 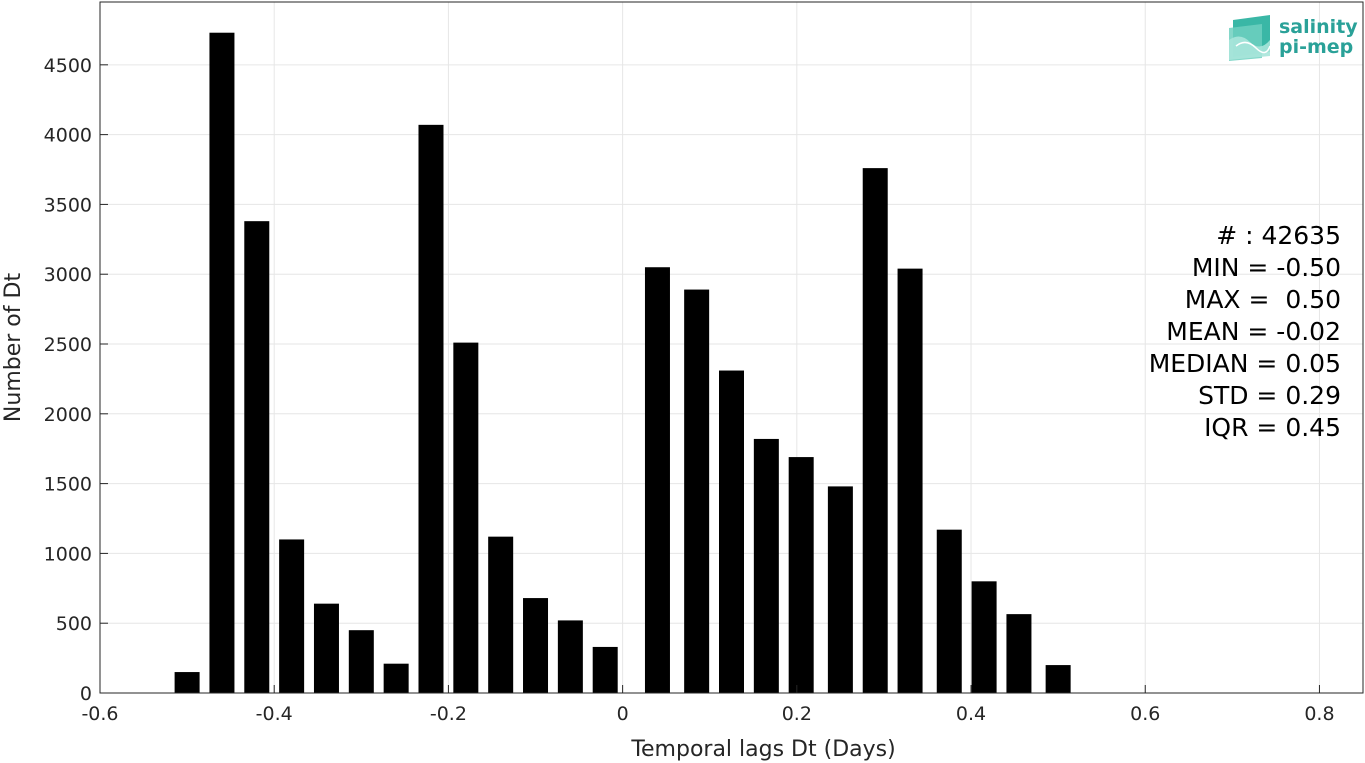 What do you see at coordinates (1269, 395) in the screenshot?
I see `stat-line-5: STD = 0.29` at bounding box center [1269, 395].